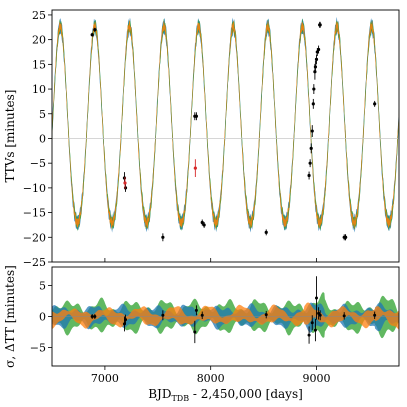 Image resolution: width=407 pixels, height=407 pixels. What do you see at coordinates (42, 138) in the screenshot?
I see `ttv-y-tick-label: 0` at bounding box center [42, 138].